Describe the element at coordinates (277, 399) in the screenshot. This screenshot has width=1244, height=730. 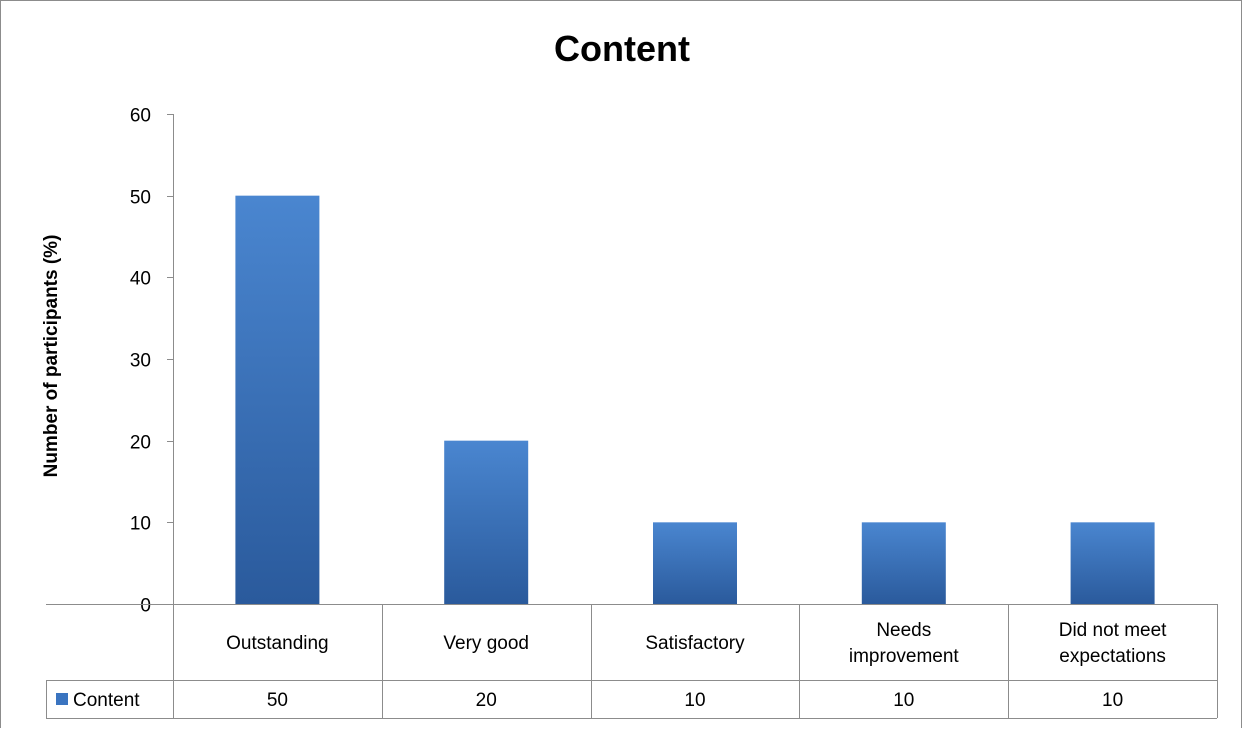
I see `bar-outstanding` at that location.